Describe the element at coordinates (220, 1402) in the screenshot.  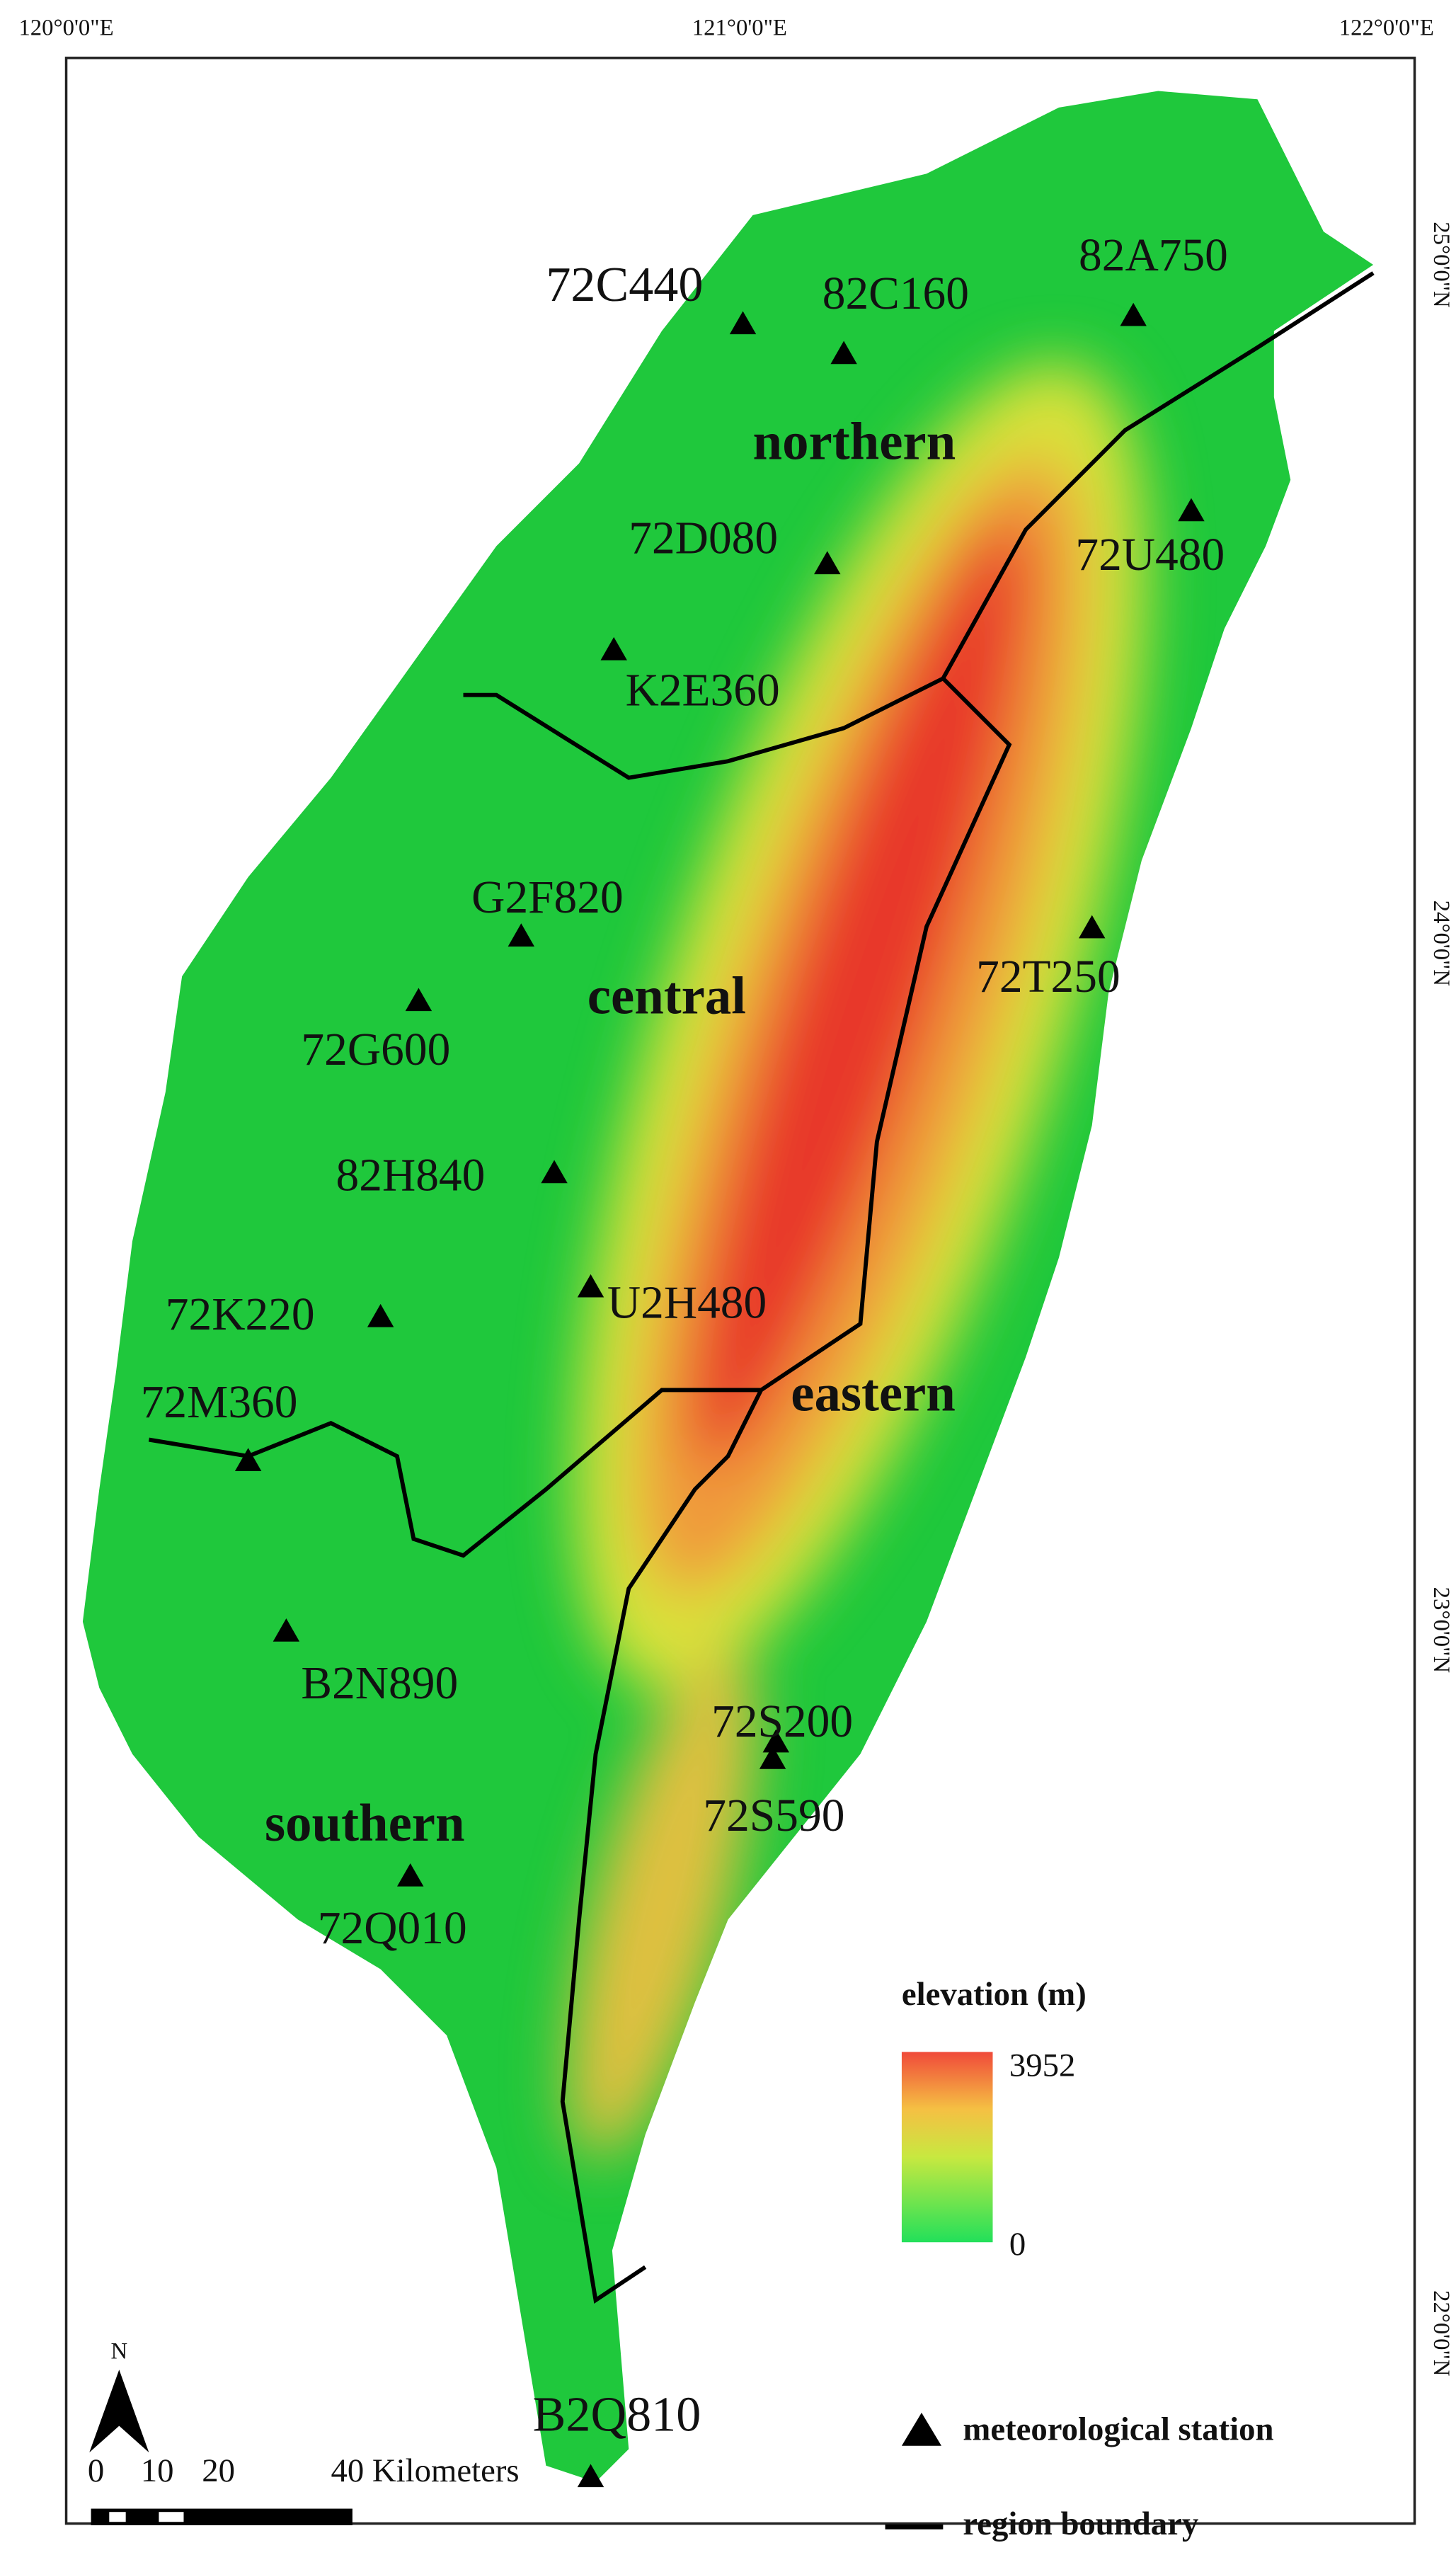
I see `station-label: 72M360` at that location.